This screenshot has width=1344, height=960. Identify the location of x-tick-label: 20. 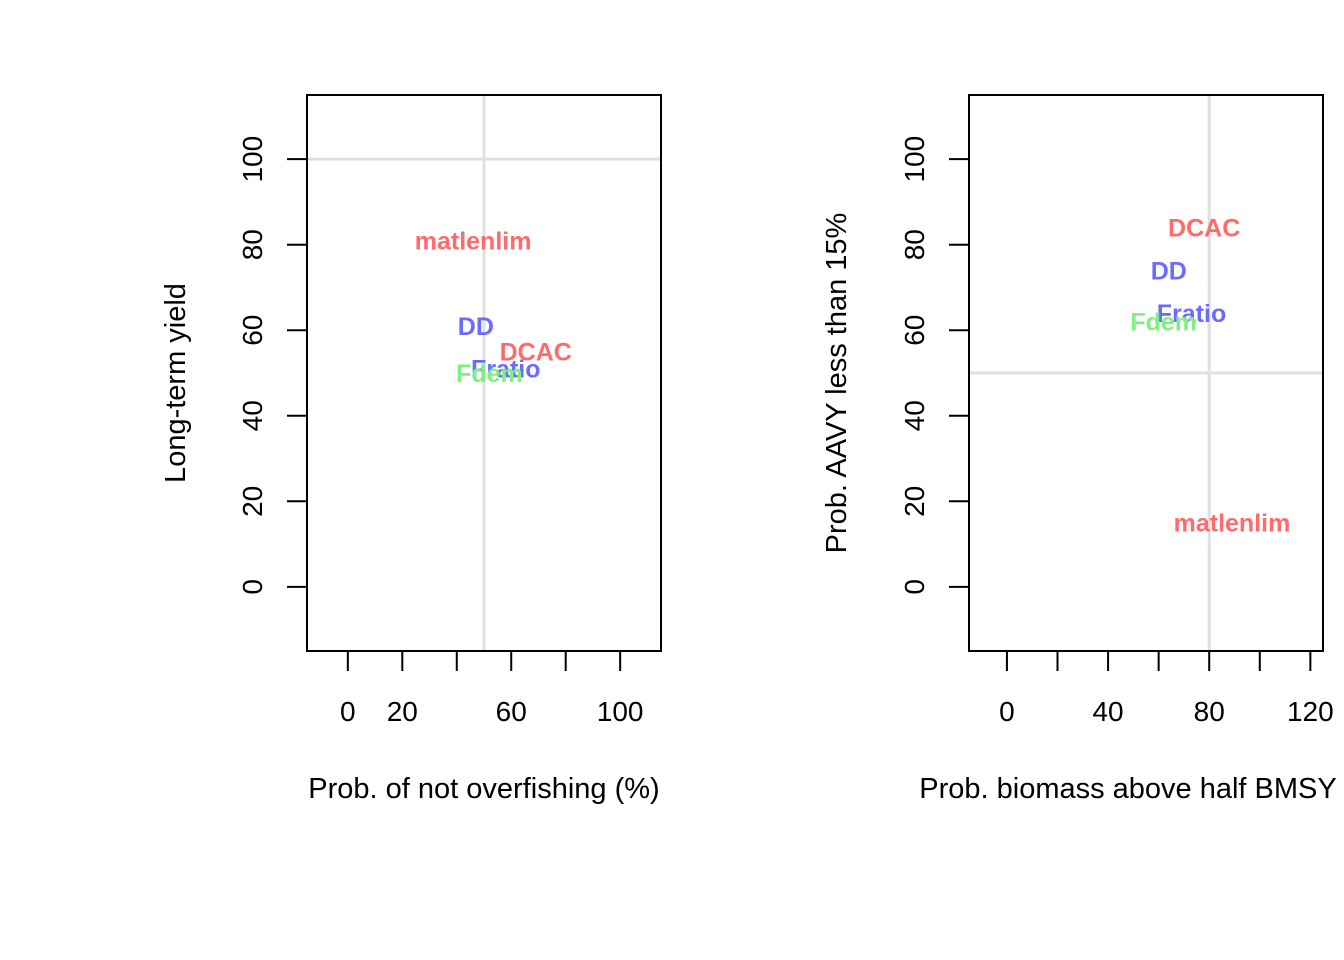
(402, 711).